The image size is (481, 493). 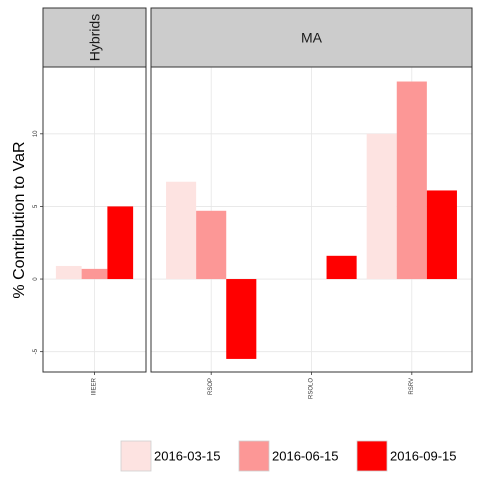 What do you see at coordinates (312, 388) in the screenshot?
I see `x-tick-label: RSOLO` at bounding box center [312, 388].